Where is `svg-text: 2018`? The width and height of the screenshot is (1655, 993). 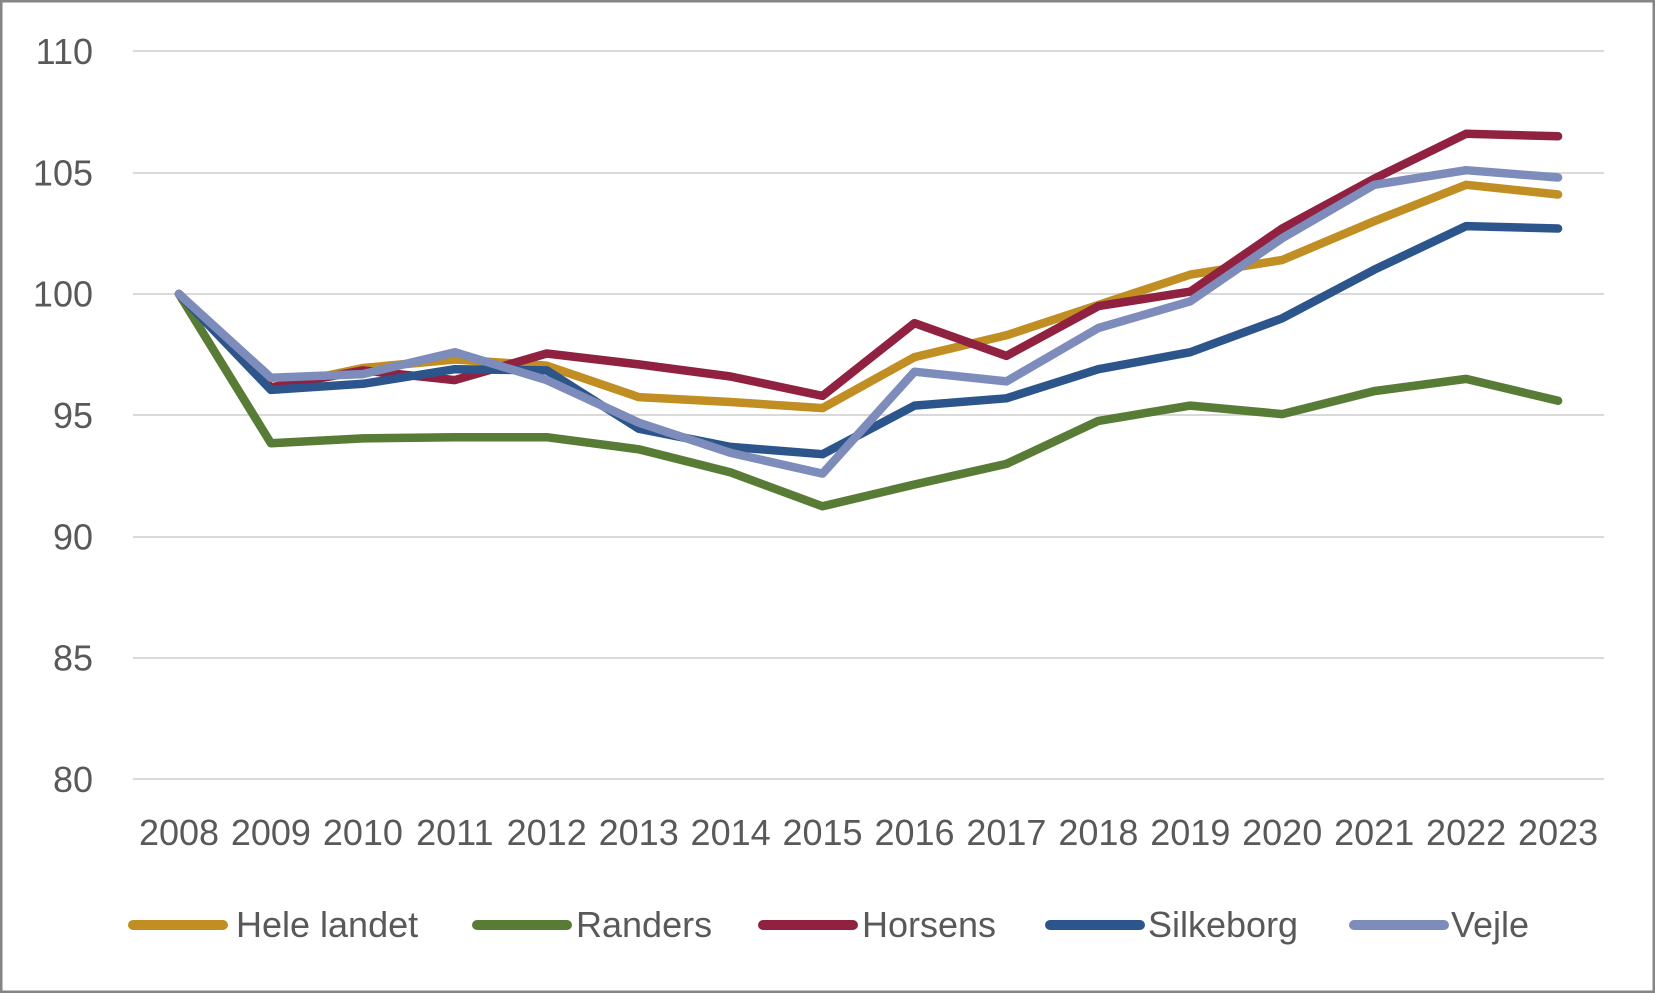 svg-text: 2018 is located at coordinates (1098, 832).